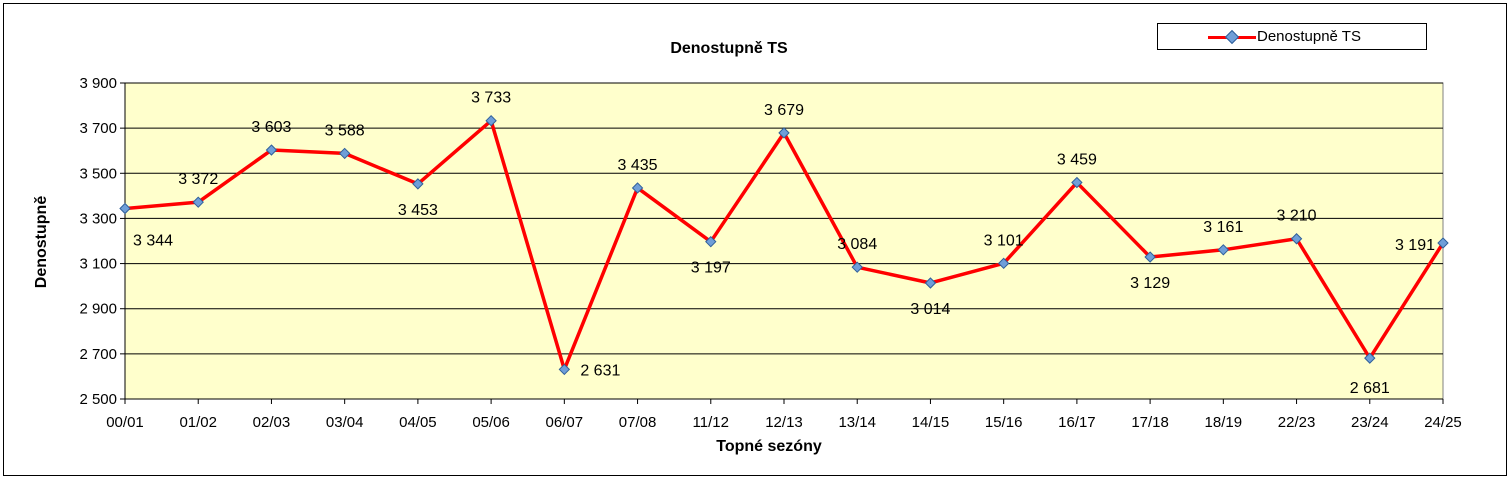  Describe the element at coordinates (784, 422) in the screenshot. I see `x-tick-label: 12/13` at that location.